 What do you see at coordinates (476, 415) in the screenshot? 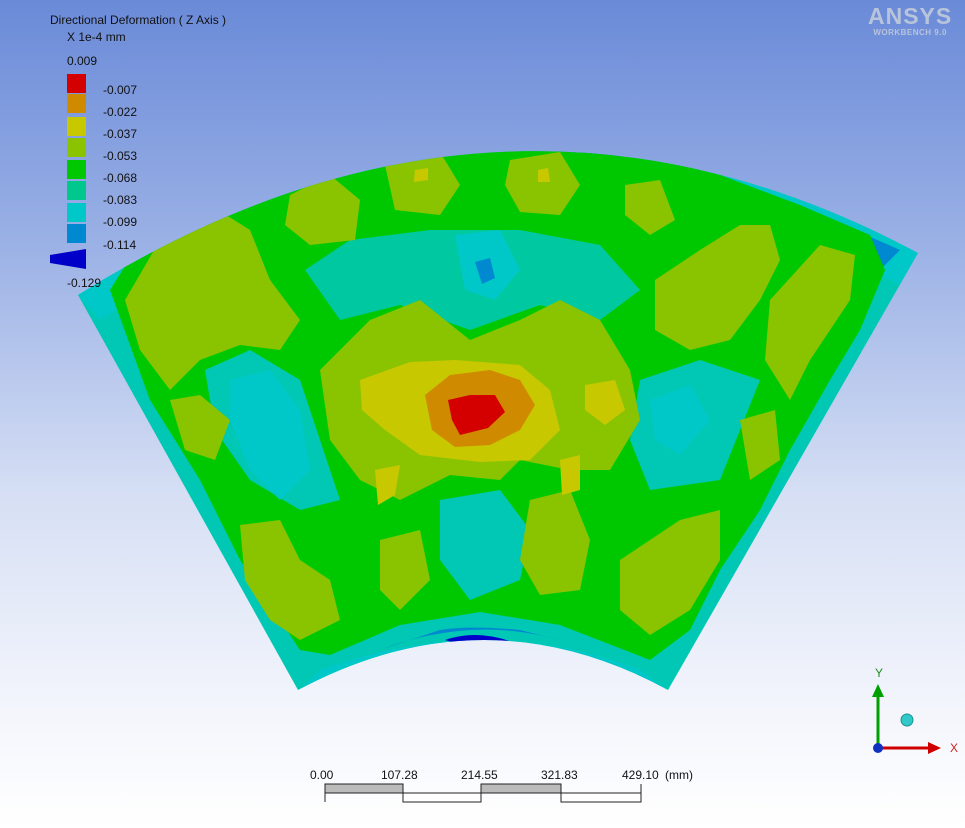
I see `contour-max-region` at bounding box center [476, 415].